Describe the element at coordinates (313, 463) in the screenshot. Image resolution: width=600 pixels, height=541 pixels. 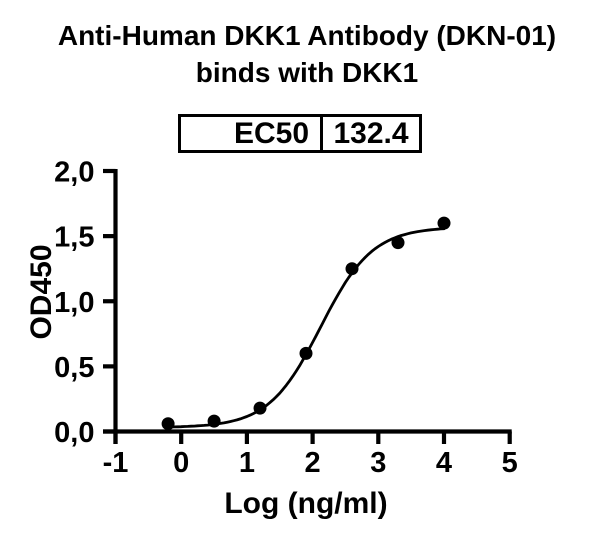
I see `x-tick-label: 2` at that location.